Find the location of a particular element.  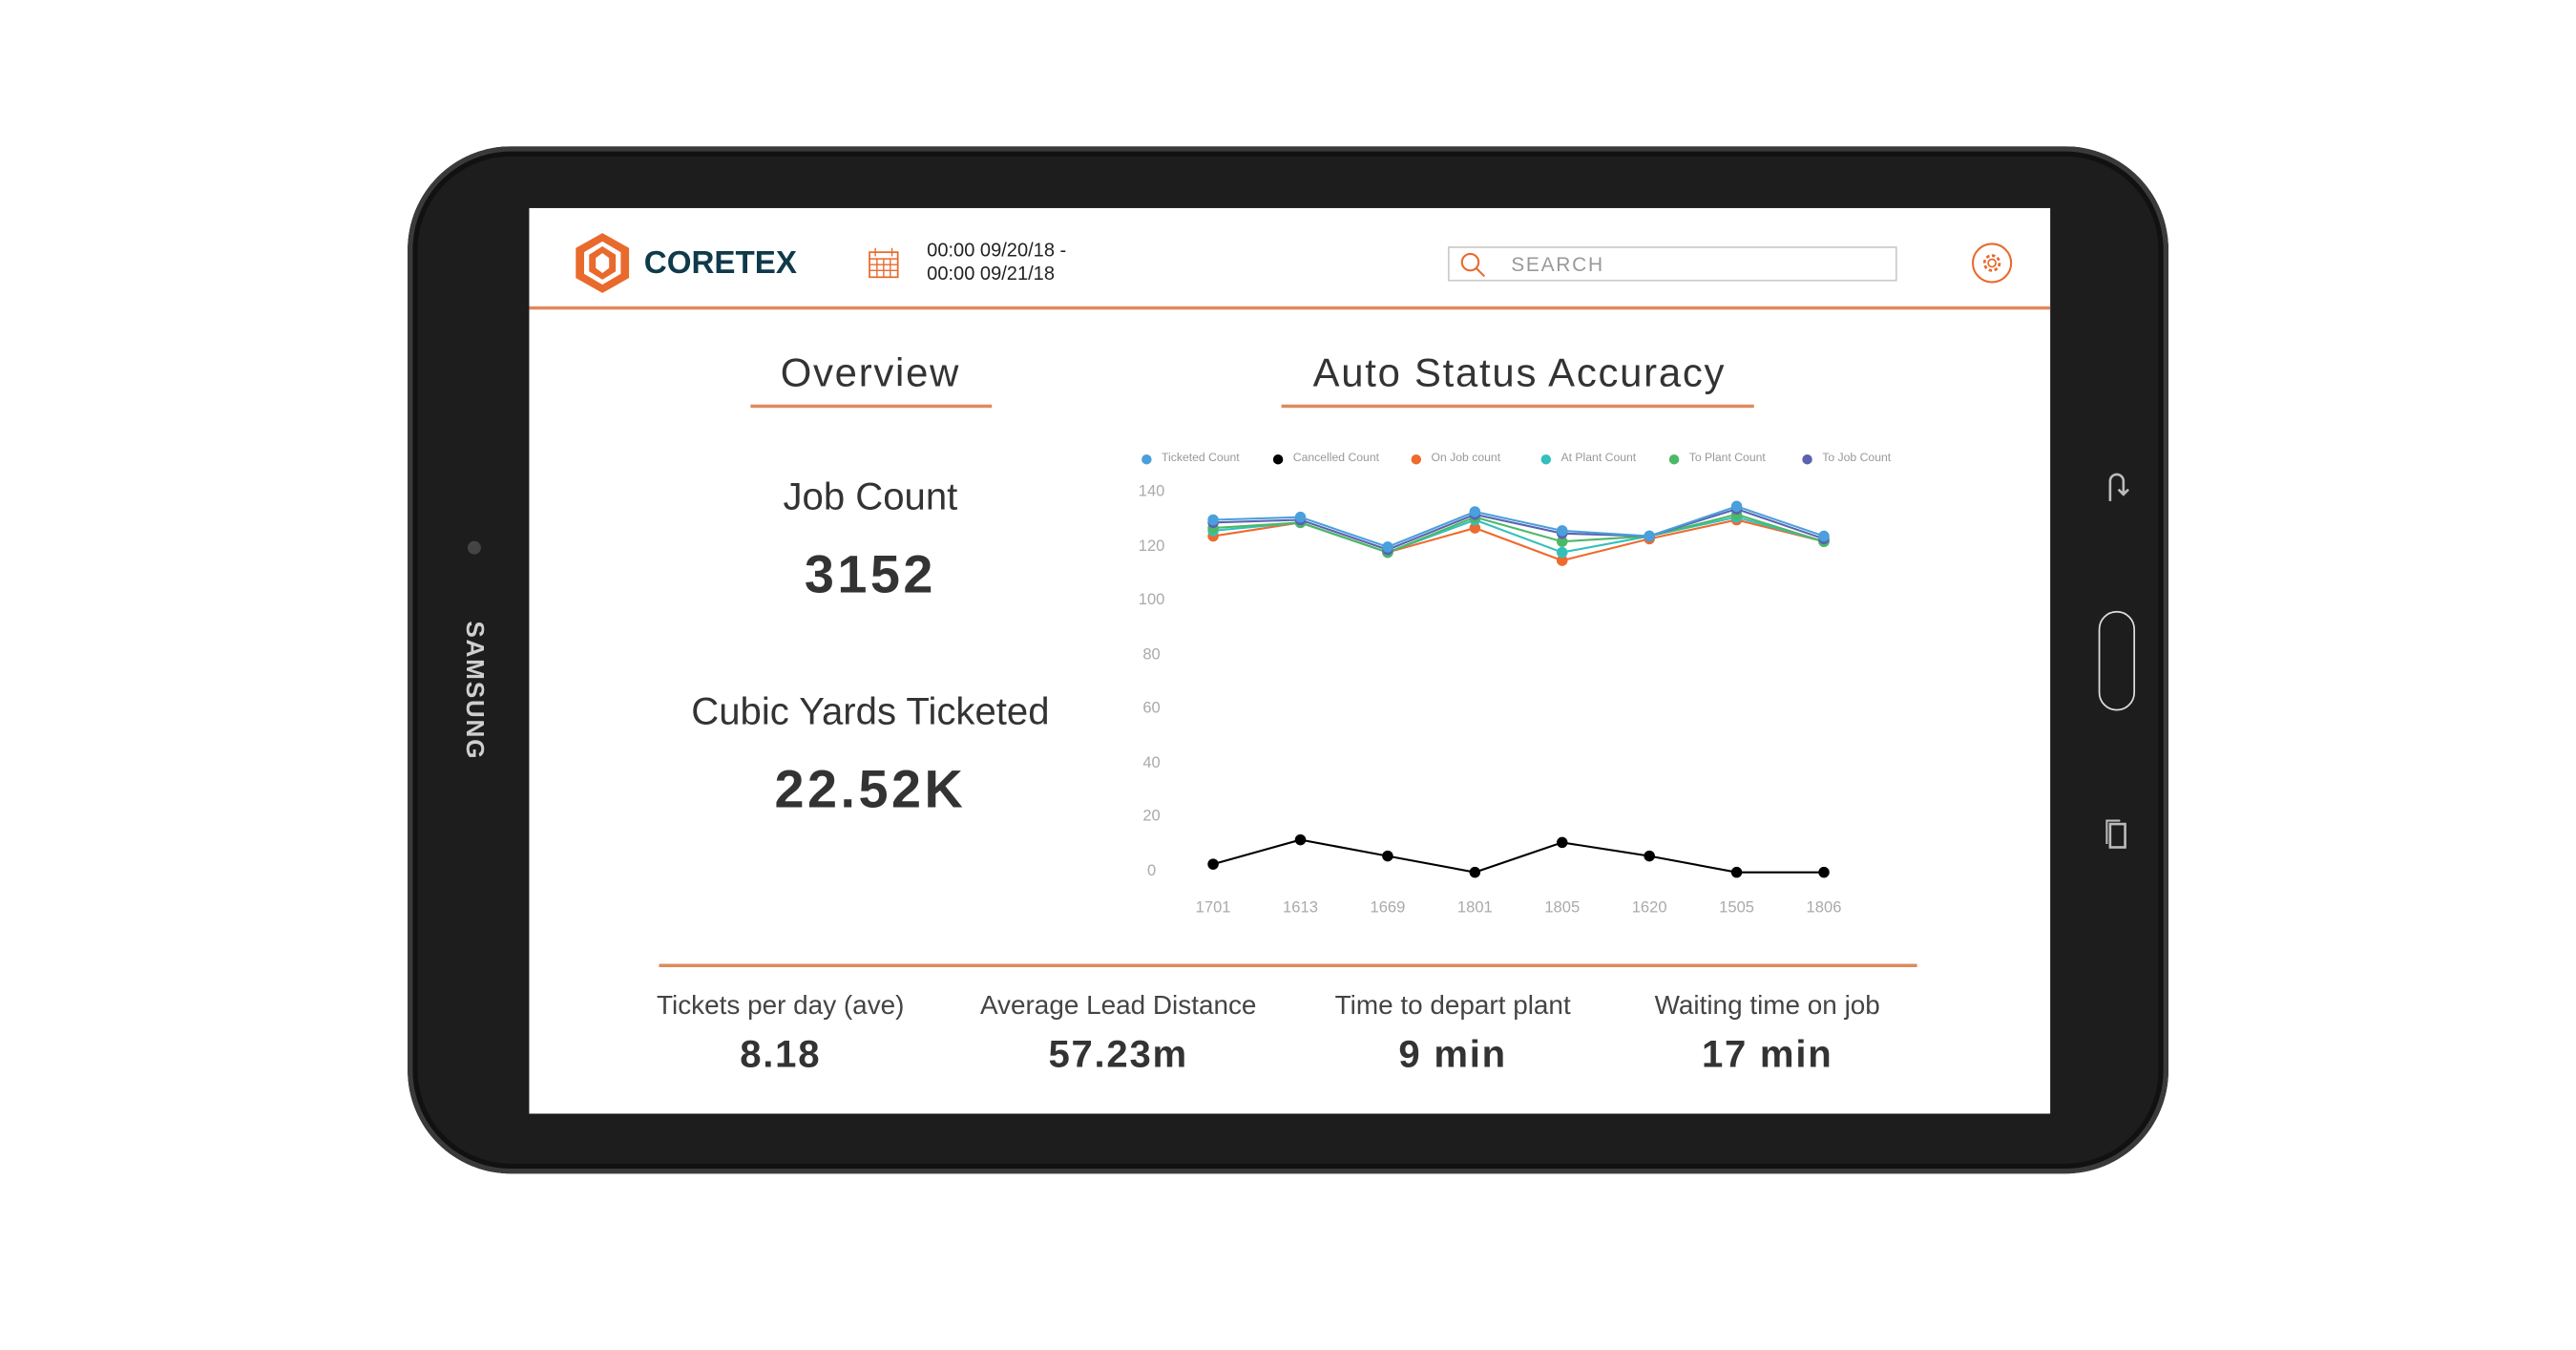

legend-item: At Plant Count is located at coordinates (1588, 459).